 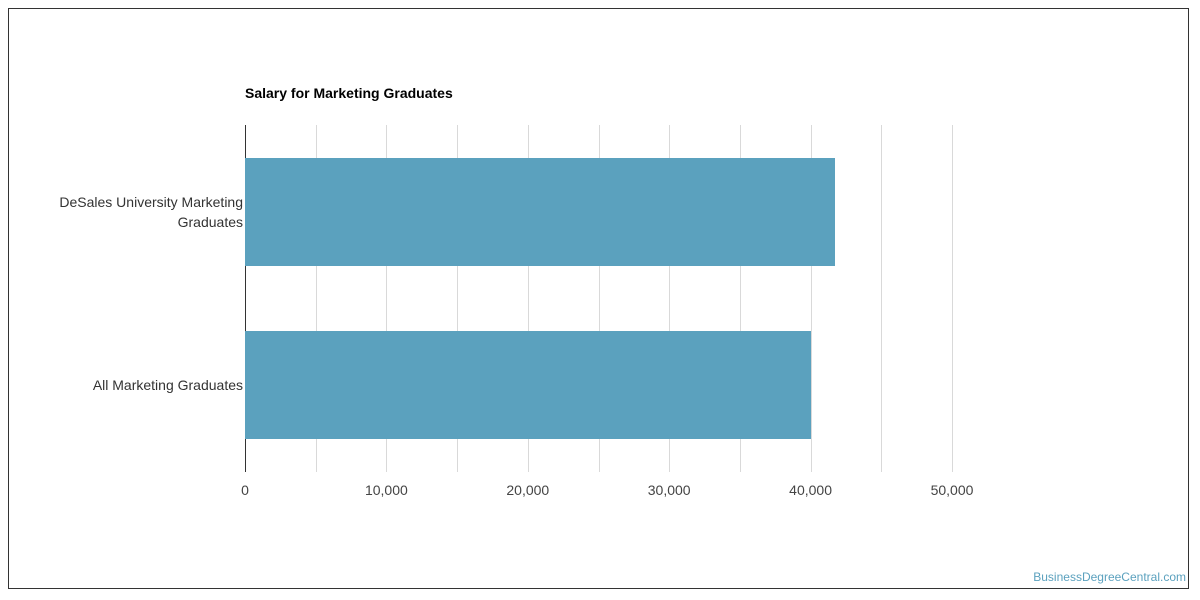 What do you see at coordinates (669, 490) in the screenshot?
I see `x-tick-label: 30,000` at bounding box center [669, 490].